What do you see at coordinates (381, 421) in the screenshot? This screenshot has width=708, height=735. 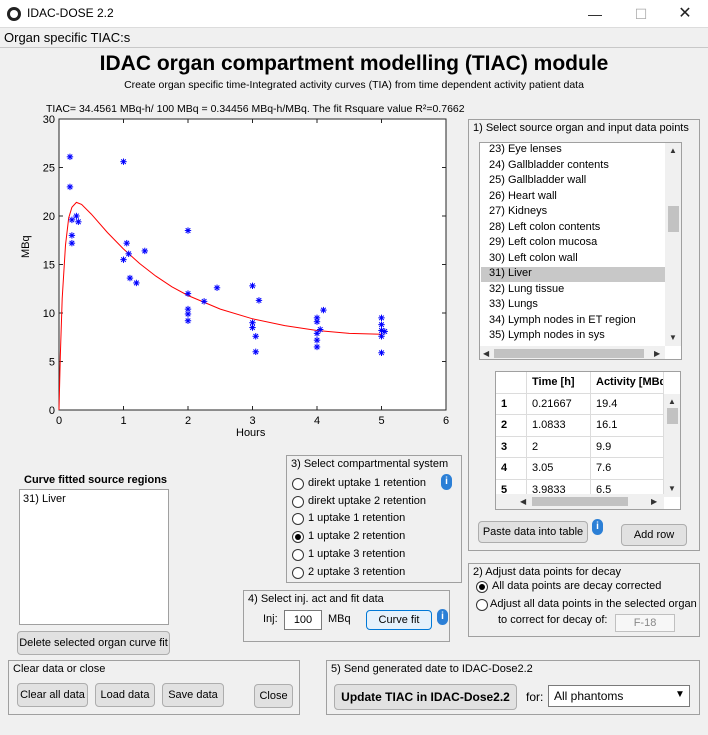 I see `x-tick-label-5: 5` at bounding box center [381, 421].